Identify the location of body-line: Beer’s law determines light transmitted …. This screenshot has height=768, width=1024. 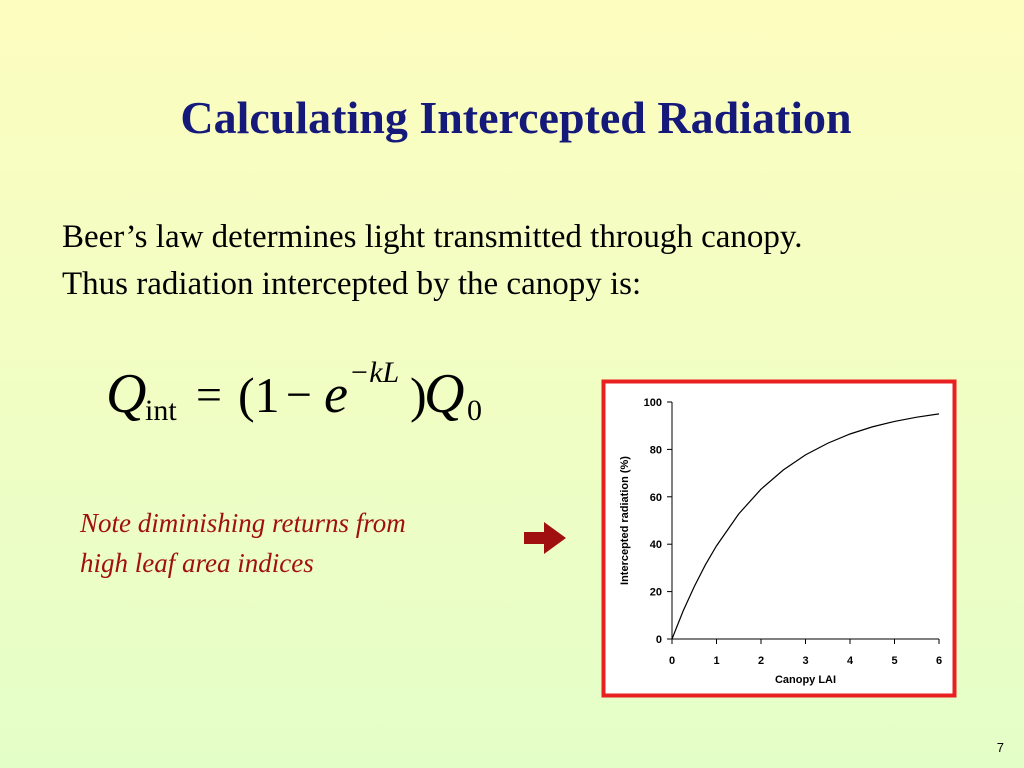
(432, 237).